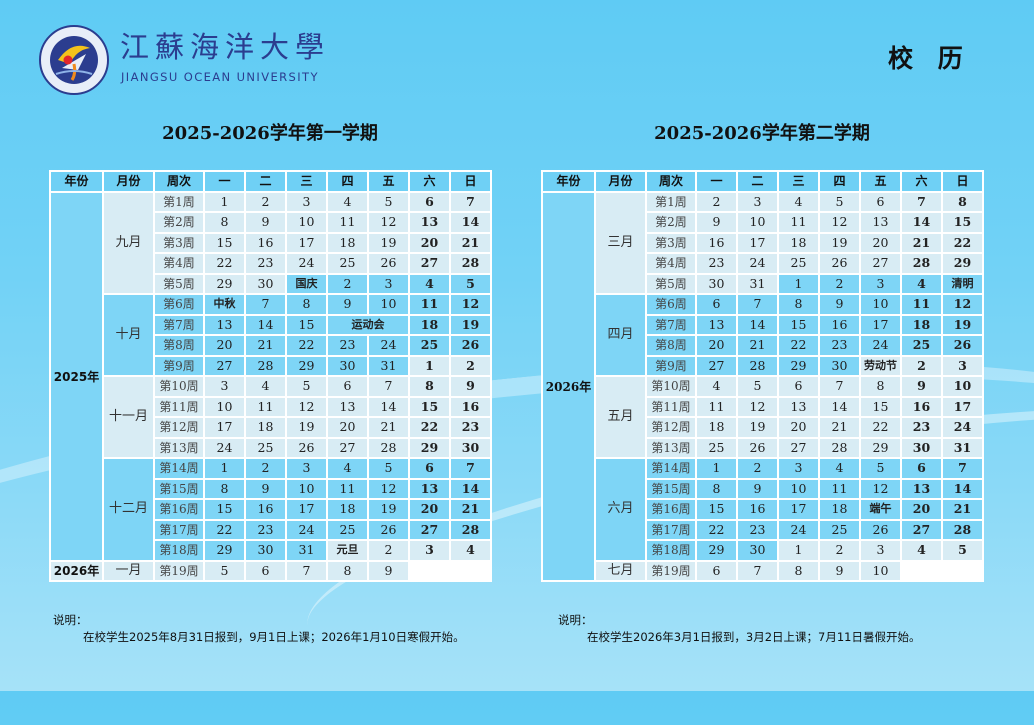 Image resolution: width=1034 pixels, height=725 pixels. What do you see at coordinates (839, 201) in the screenshot?
I see `day-cell: 5` at bounding box center [839, 201].